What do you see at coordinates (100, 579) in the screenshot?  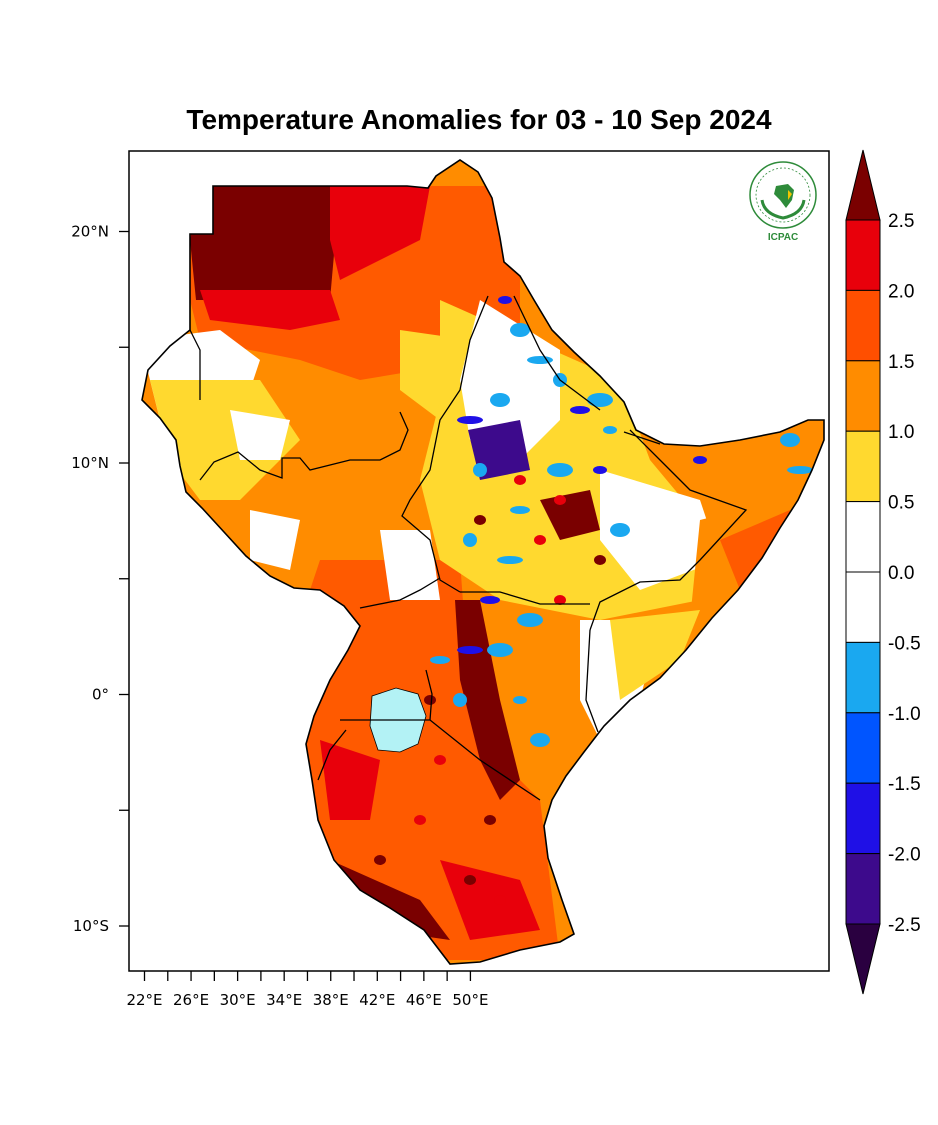 I see `y-axis: 20°N 10°N 0° 10°S` at bounding box center [100, 579].